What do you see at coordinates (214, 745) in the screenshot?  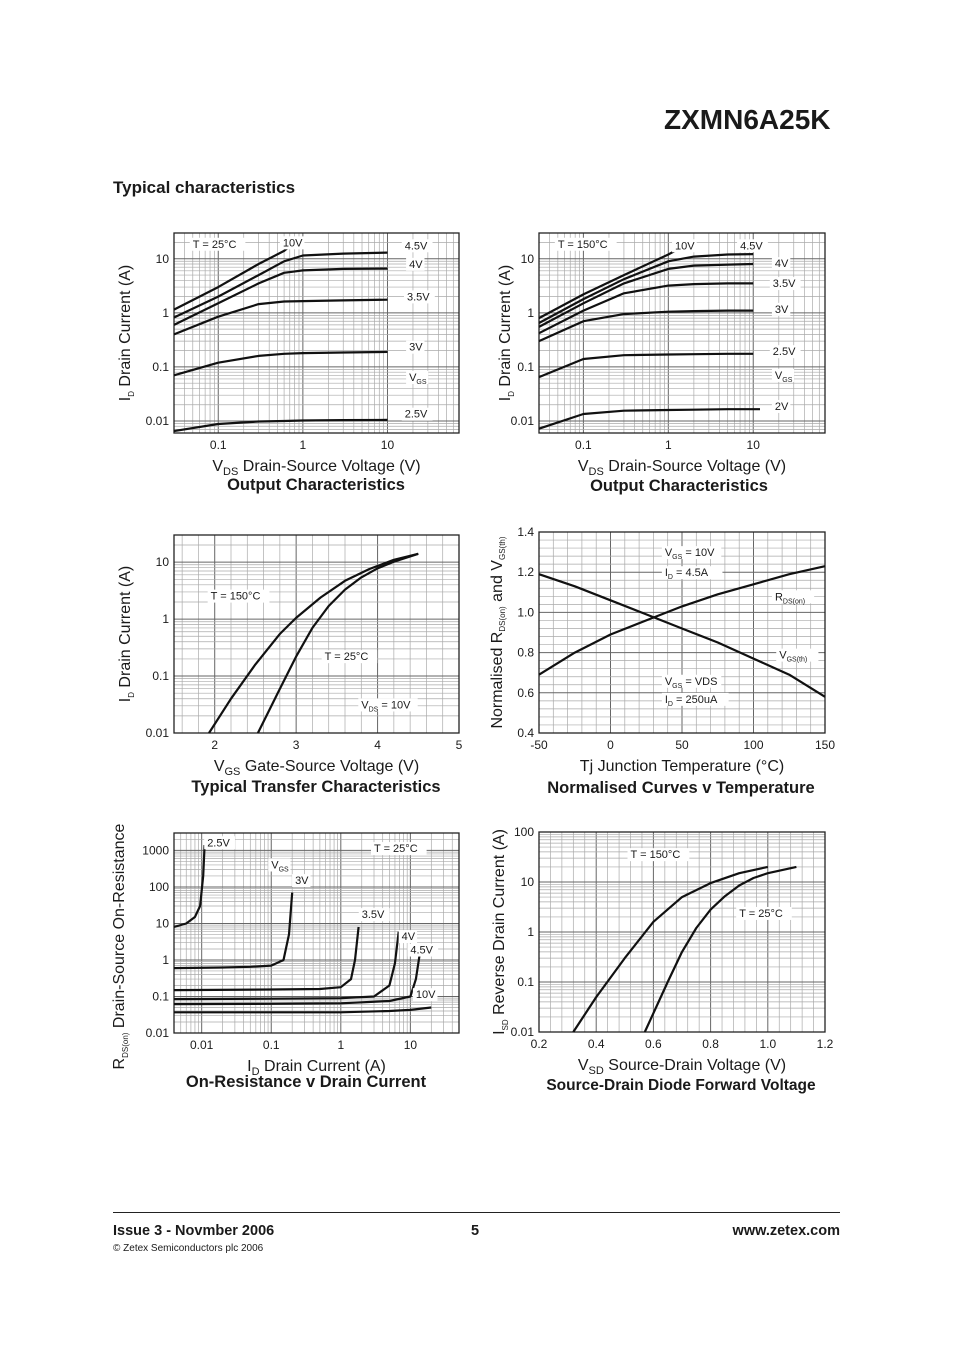 I see `x-tick-label: 2` at bounding box center [214, 745].